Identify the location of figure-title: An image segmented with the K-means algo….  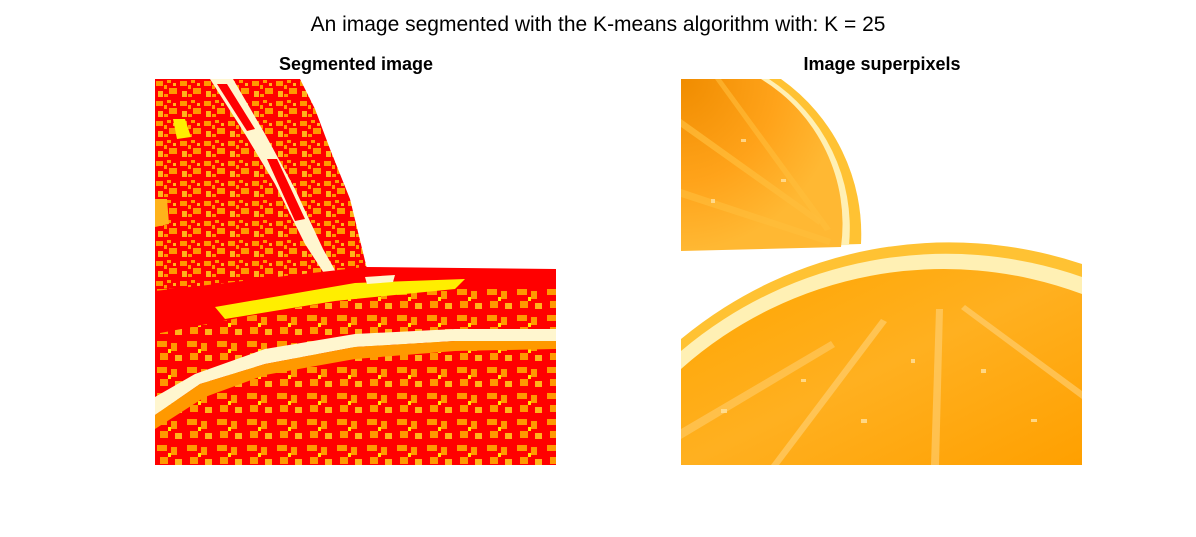
(598, 24).